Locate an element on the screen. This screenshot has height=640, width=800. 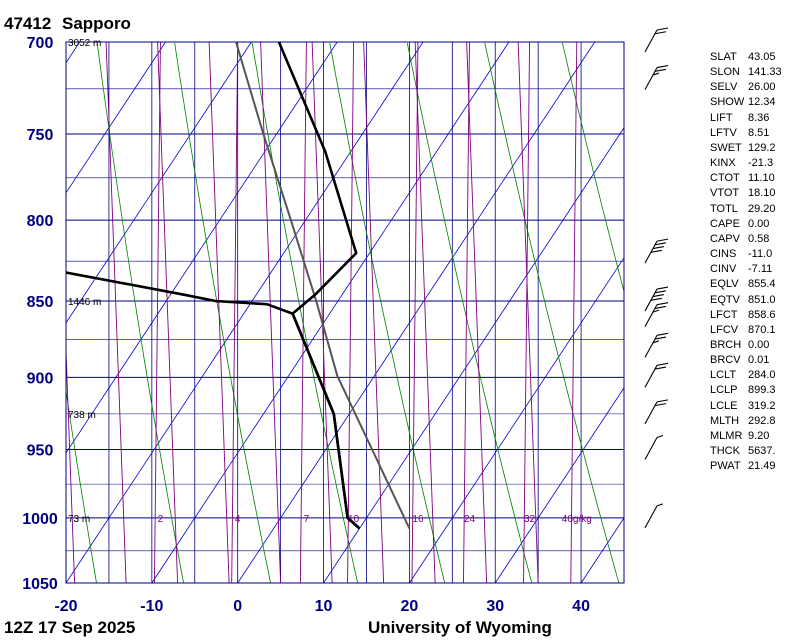
parameter-name: SHOW is located at coordinates (727, 102).